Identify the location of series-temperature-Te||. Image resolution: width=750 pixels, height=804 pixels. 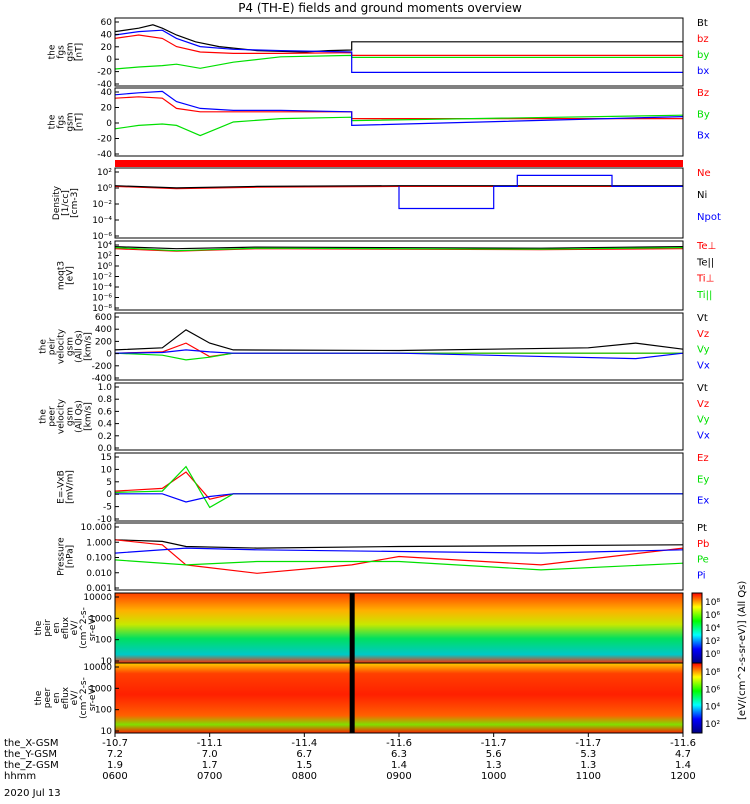
(399, 248).